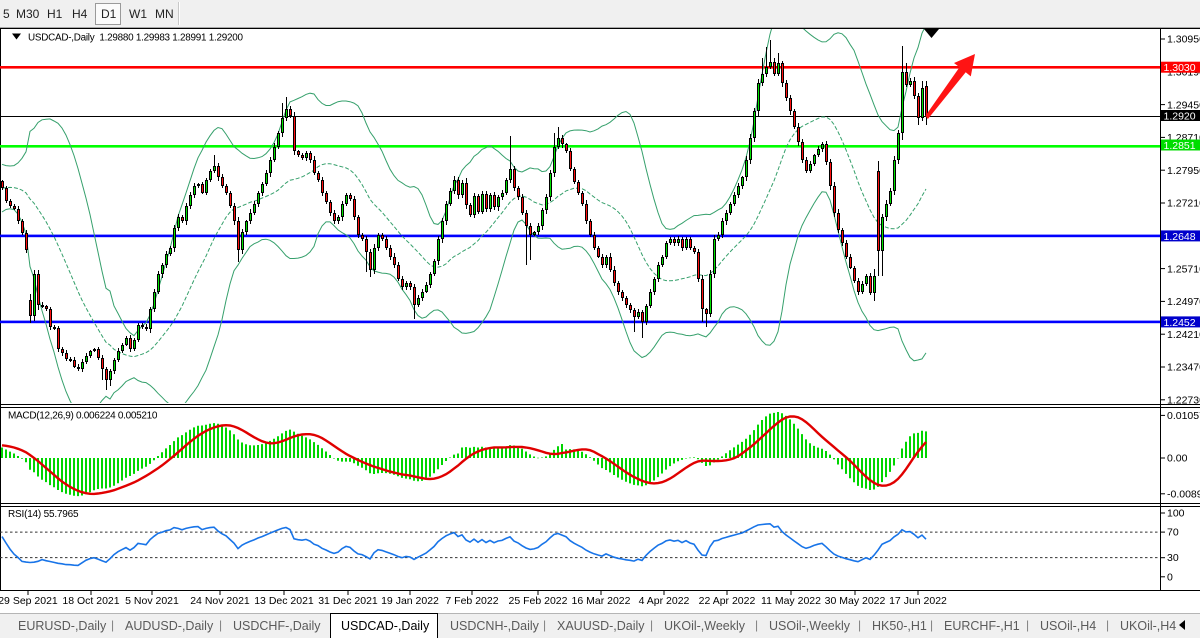 This screenshot has width=1200, height=638. I want to click on svg-text: 1.23470, so click(1183, 368).